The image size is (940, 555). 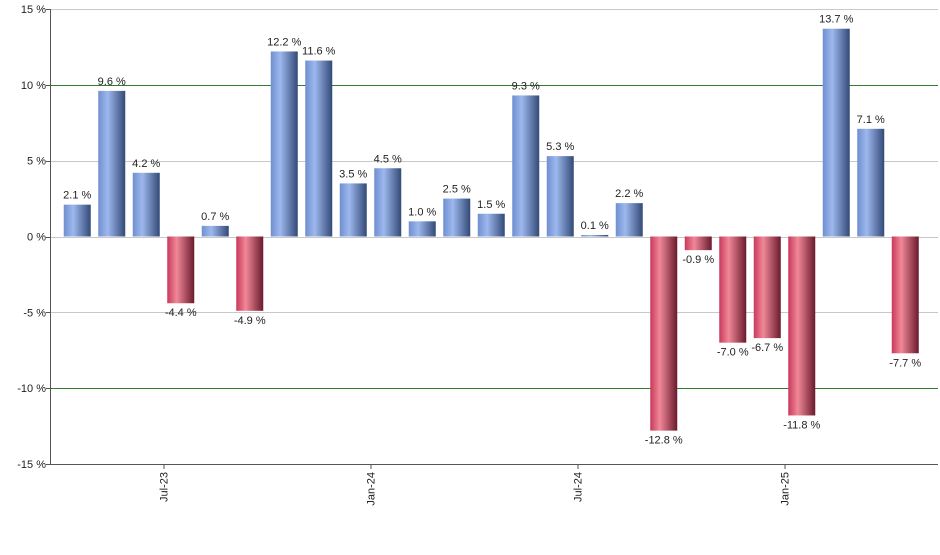 What do you see at coordinates (595, 226) in the screenshot?
I see `bar-value-label: 0.1 %` at bounding box center [595, 226].